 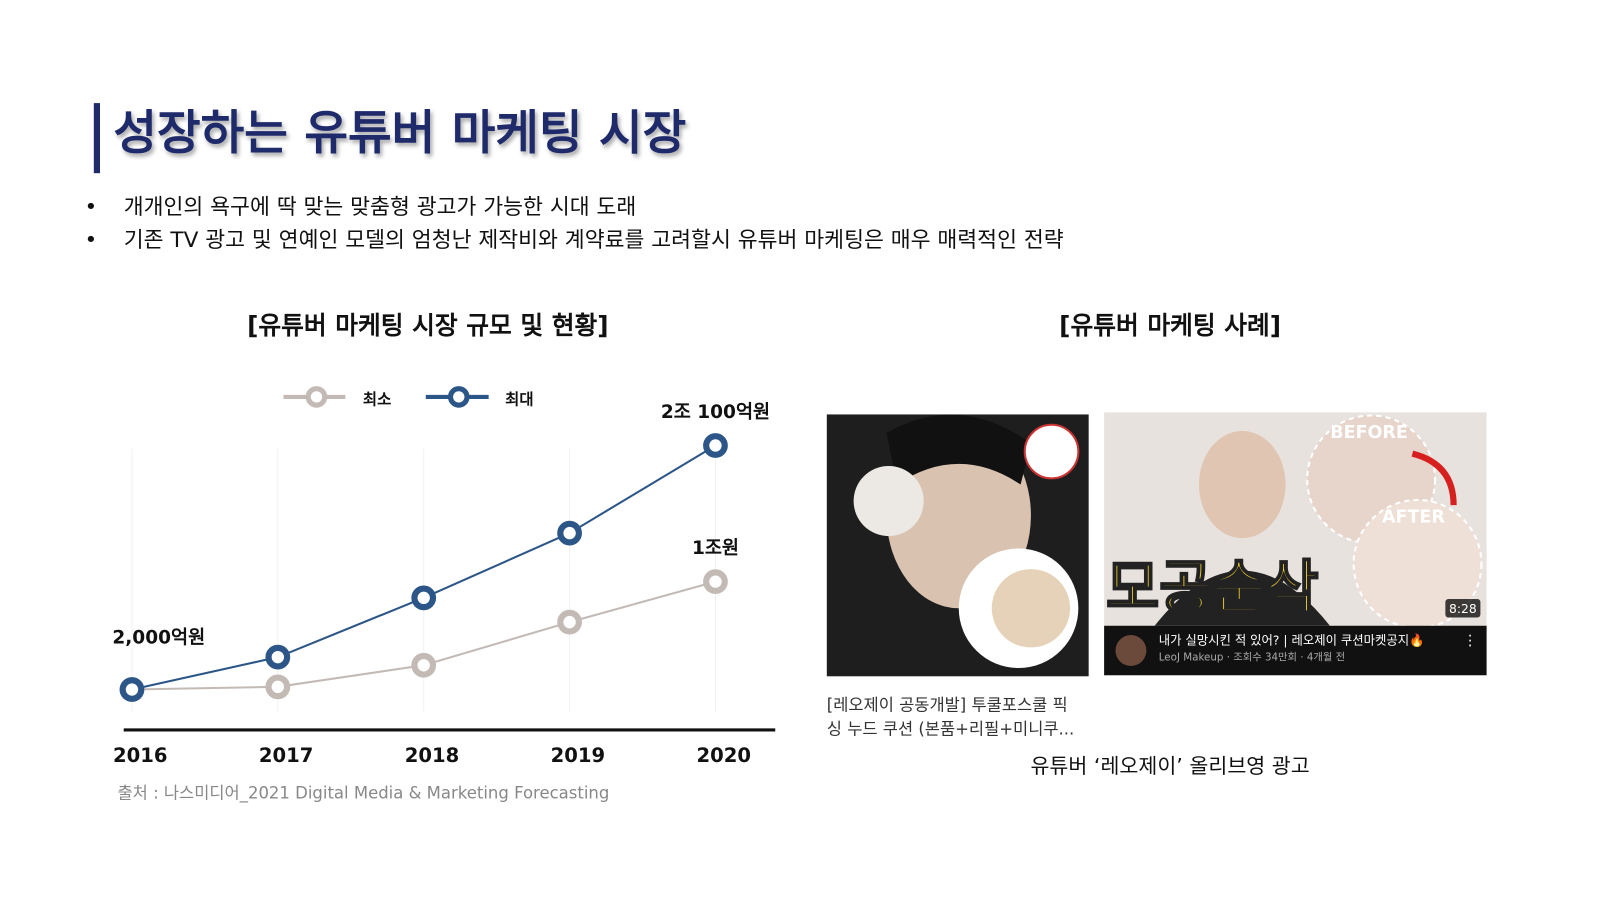 I want to click on after-label: AFTER, so click(x=1413, y=518).